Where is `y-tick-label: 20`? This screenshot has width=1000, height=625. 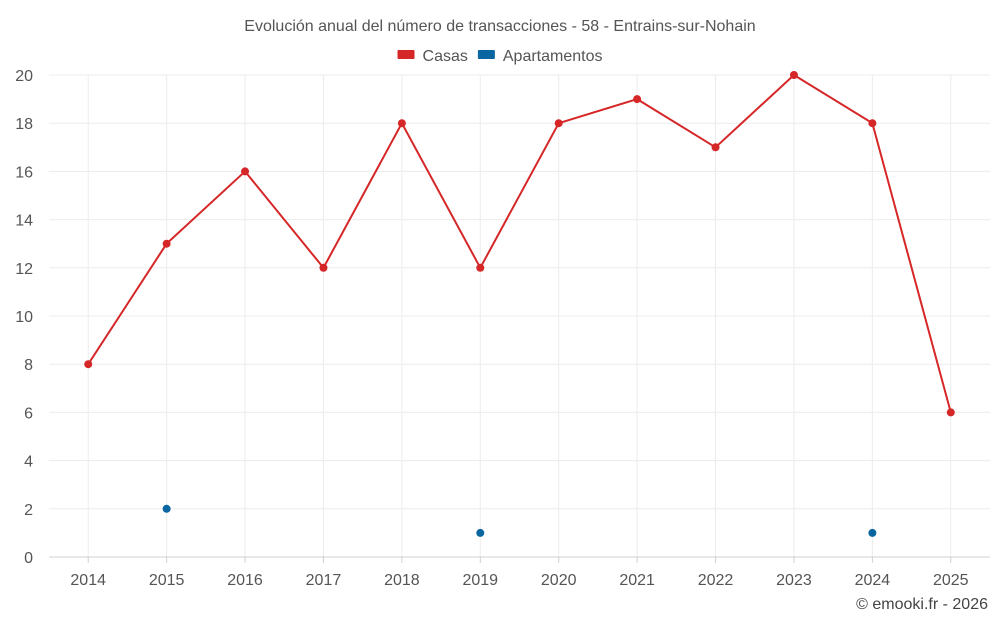 y-tick-label: 20 is located at coordinates (24, 76).